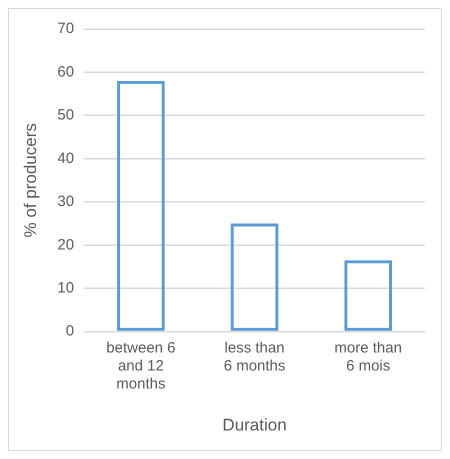 The width and height of the screenshot is (450, 459). I want to click on y-tick-label: 50, so click(65, 115).